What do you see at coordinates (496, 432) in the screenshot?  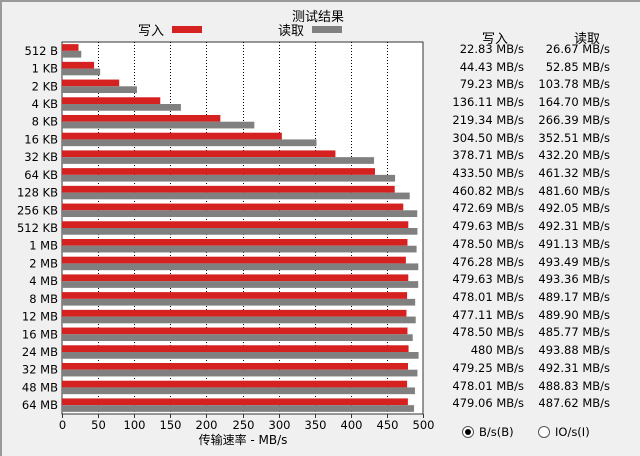 I see `unit-bytes-label: B/s(B)` at bounding box center [496, 432].